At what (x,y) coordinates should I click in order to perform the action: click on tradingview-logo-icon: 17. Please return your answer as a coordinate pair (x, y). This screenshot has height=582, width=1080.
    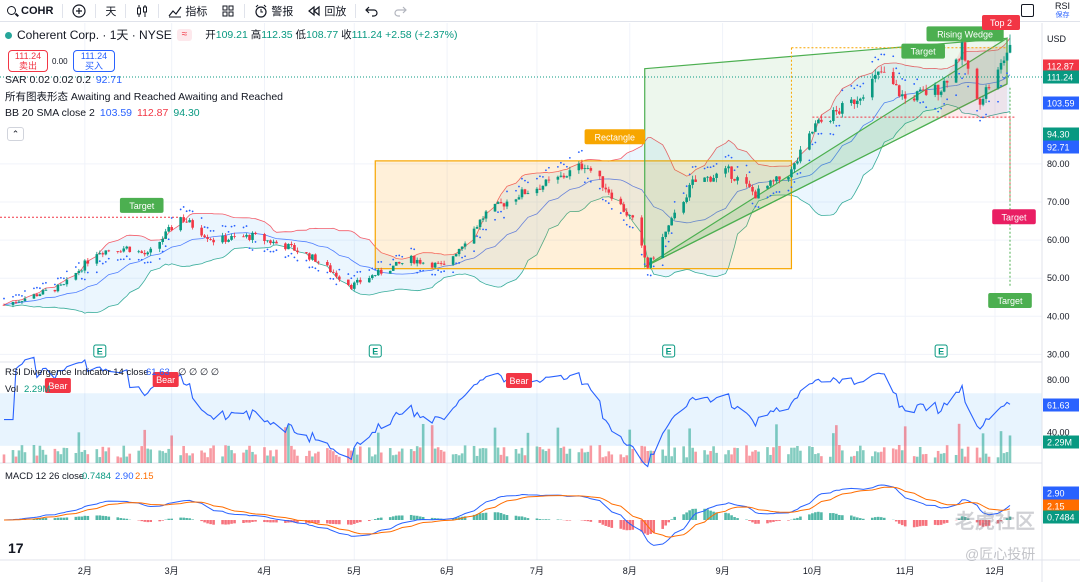
    Looking at the image, I should click on (16, 548).